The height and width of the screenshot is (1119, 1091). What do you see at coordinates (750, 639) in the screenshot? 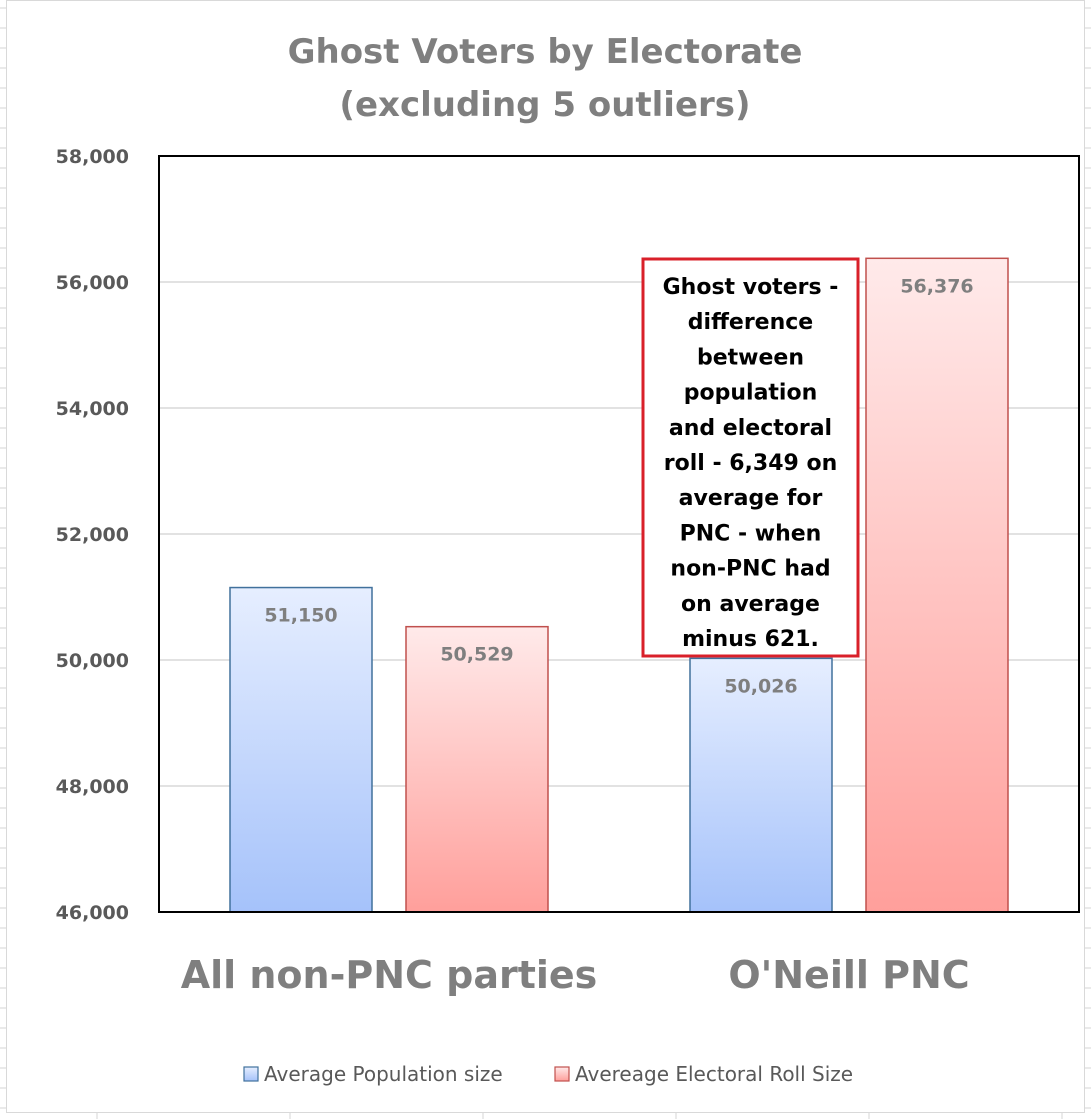
I see `annotation-line: minus 621.` at bounding box center [750, 639].